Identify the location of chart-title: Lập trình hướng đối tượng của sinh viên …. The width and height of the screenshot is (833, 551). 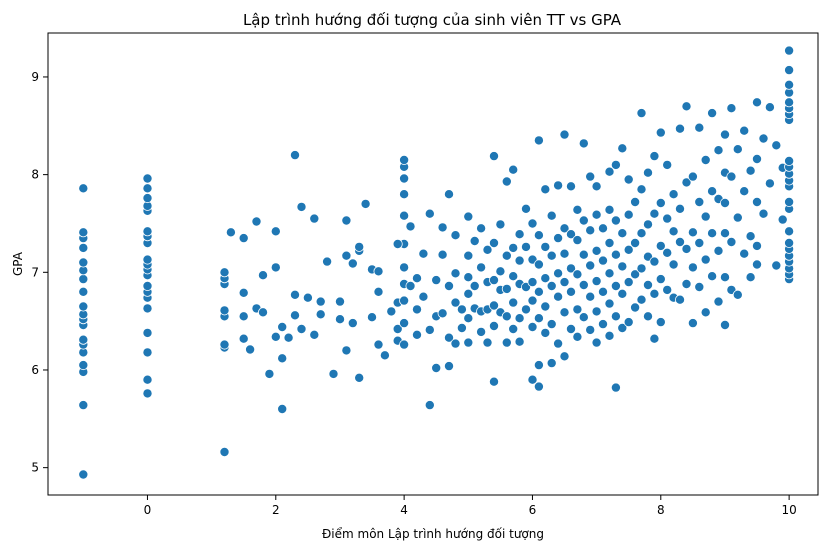
(432, 20).